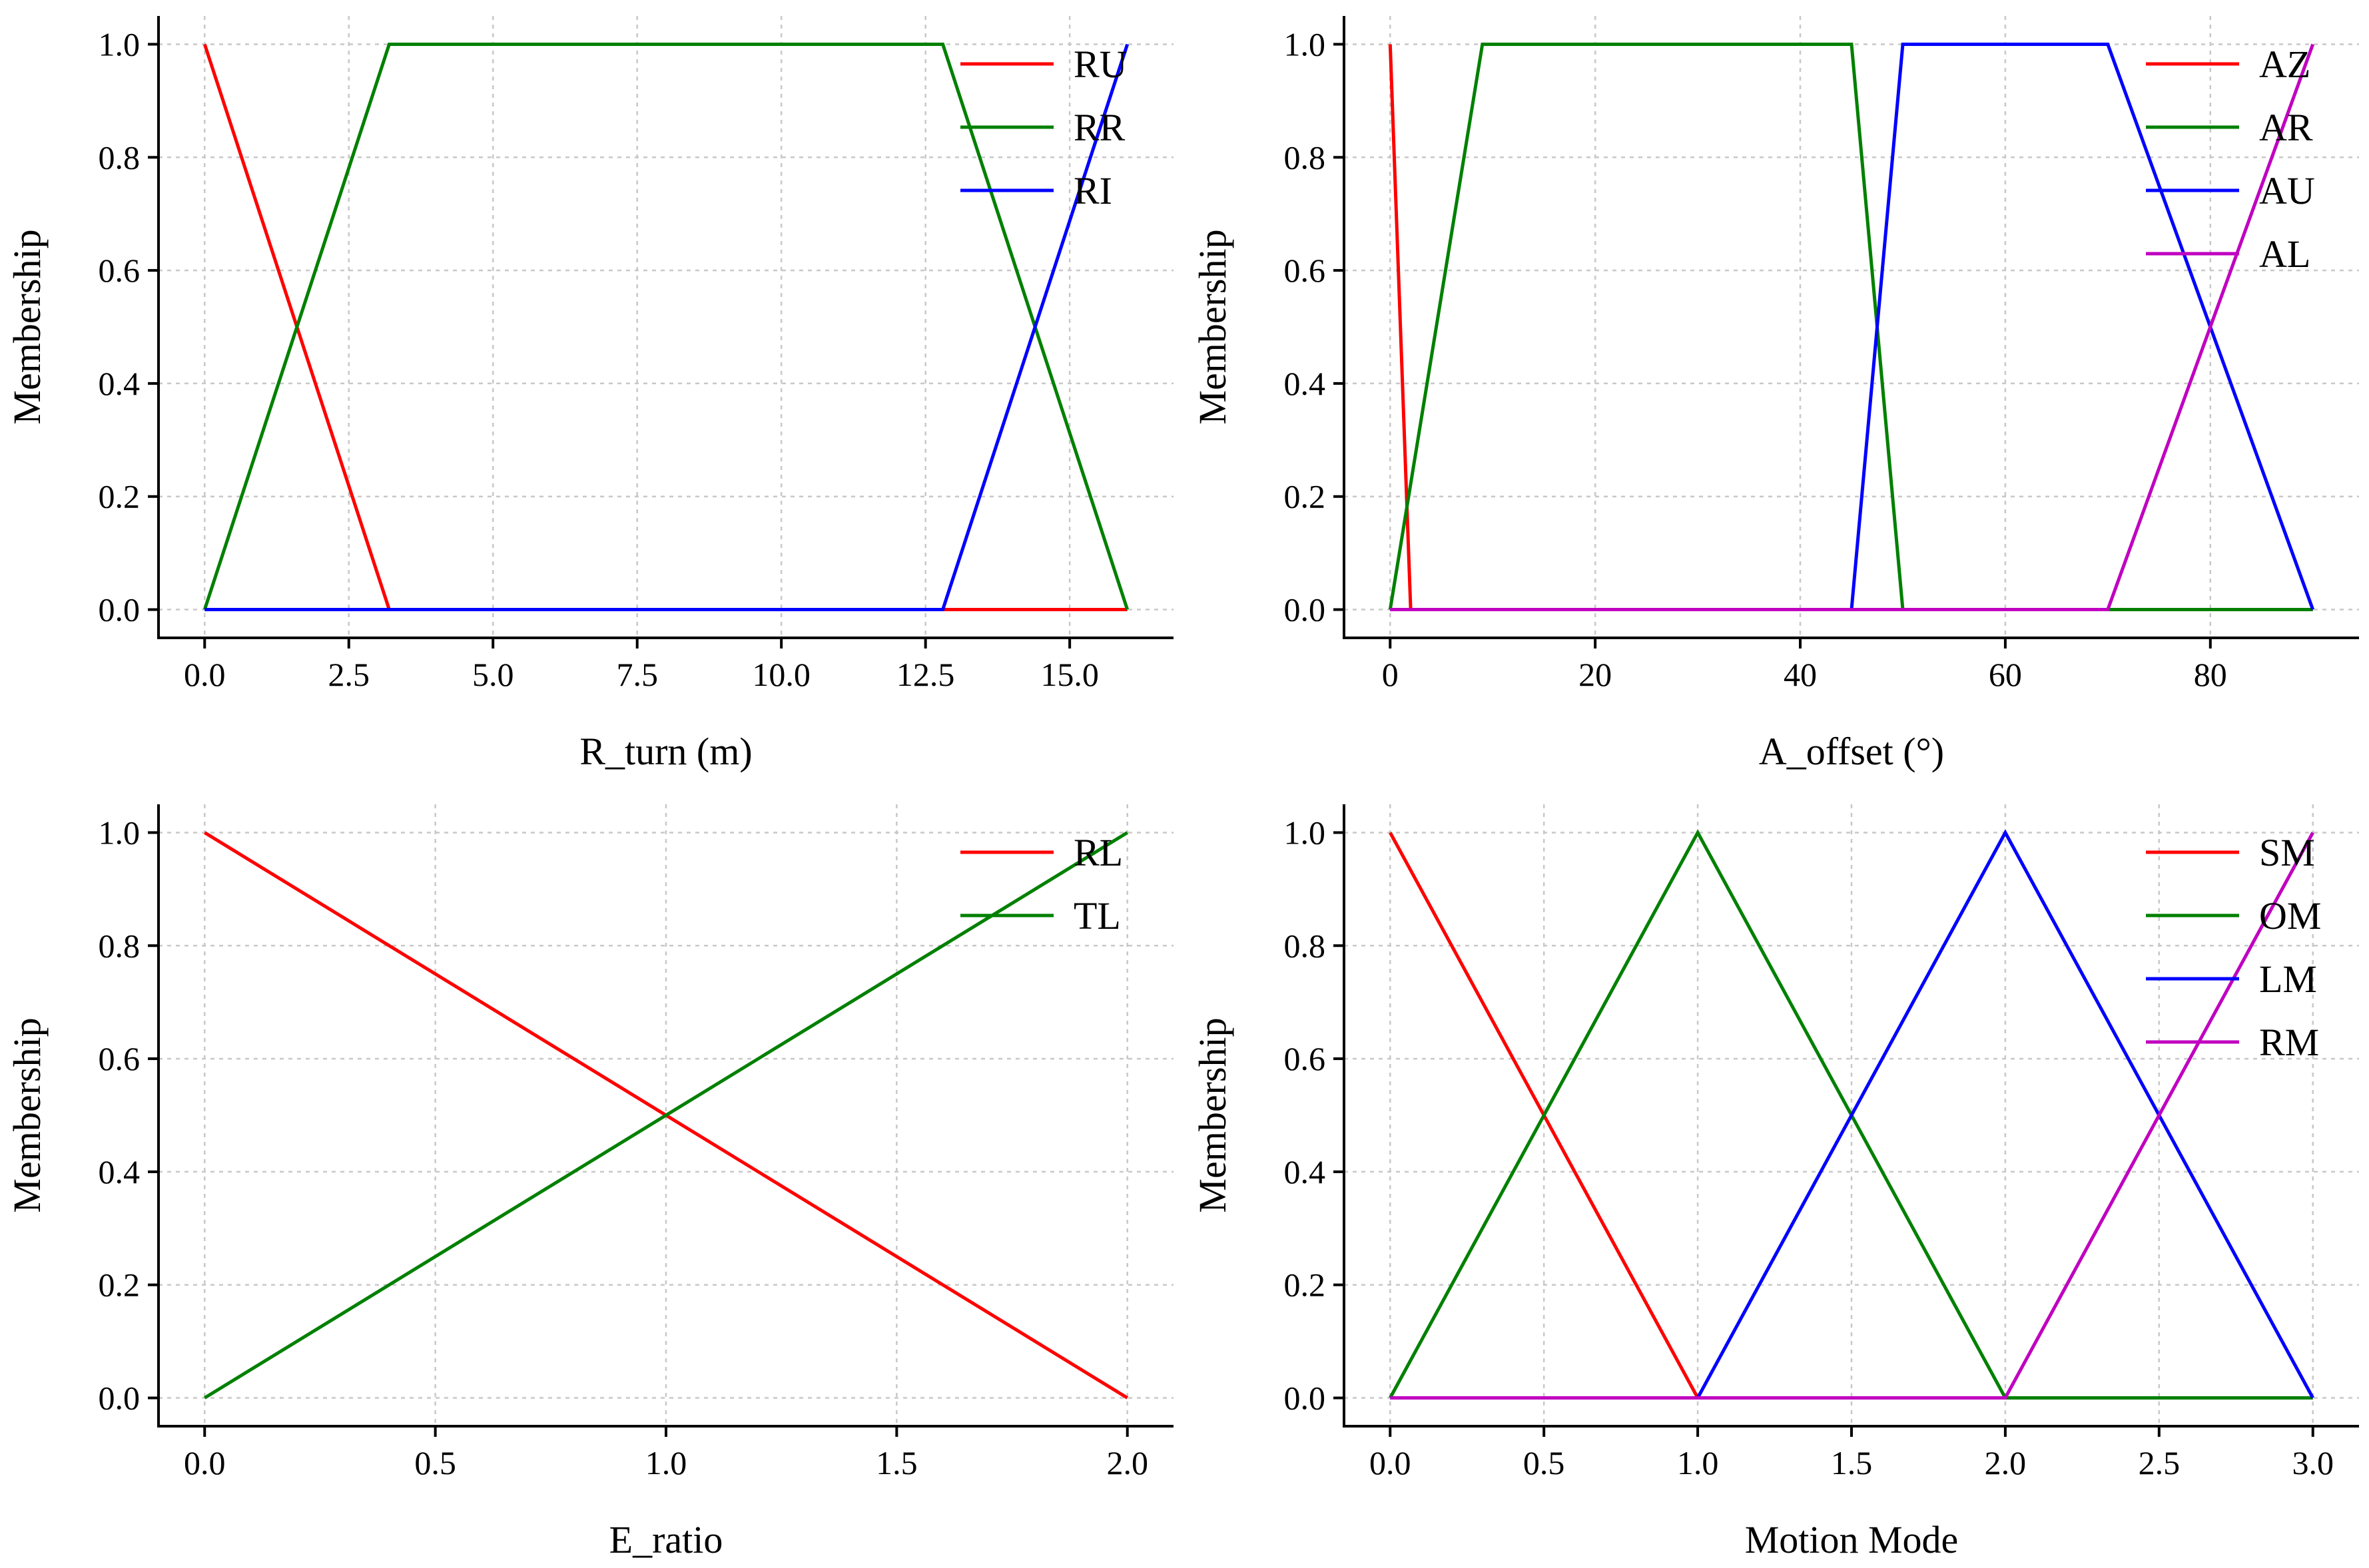 The width and height of the screenshot is (2369, 1568). Describe the element at coordinates (2313, 1462) in the screenshot. I see `x-tick-label: 3.0` at that location.